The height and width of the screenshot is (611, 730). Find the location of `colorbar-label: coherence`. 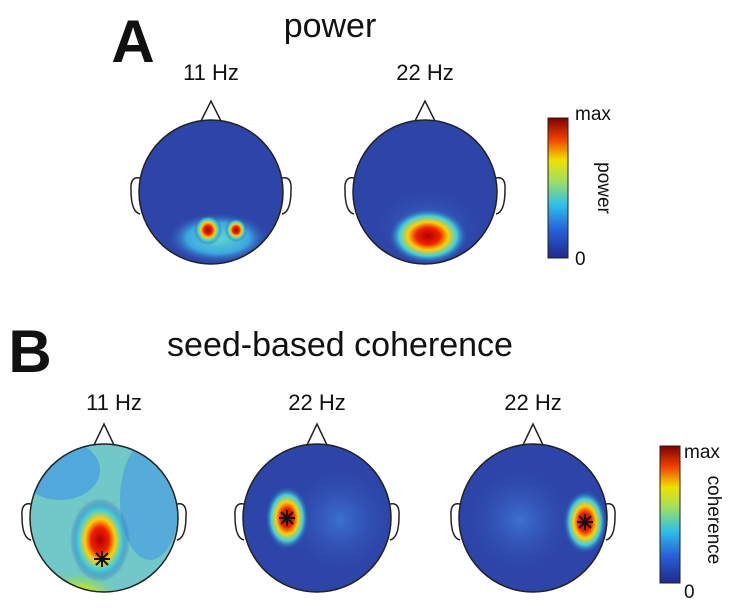

colorbar-label: coherence is located at coordinates (713, 520).